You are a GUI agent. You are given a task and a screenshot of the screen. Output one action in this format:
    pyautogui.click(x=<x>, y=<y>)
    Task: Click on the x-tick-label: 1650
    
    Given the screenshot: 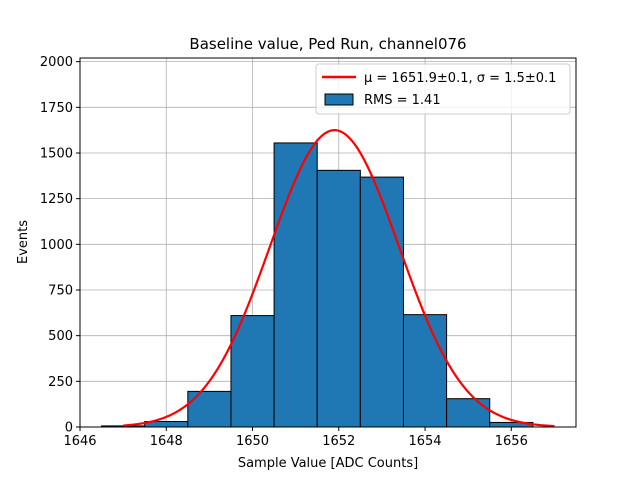 What is the action you would take?
    pyautogui.click(x=252, y=441)
    